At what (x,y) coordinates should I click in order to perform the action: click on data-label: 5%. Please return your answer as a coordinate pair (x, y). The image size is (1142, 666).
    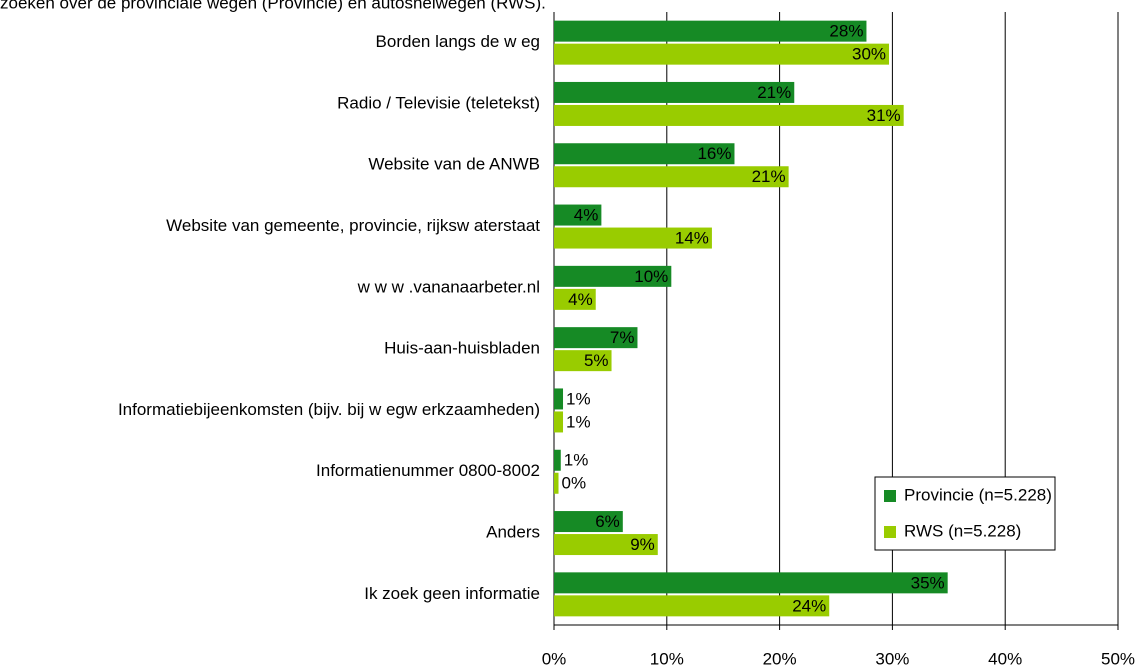
    Looking at the image, I should click on (596, 360).